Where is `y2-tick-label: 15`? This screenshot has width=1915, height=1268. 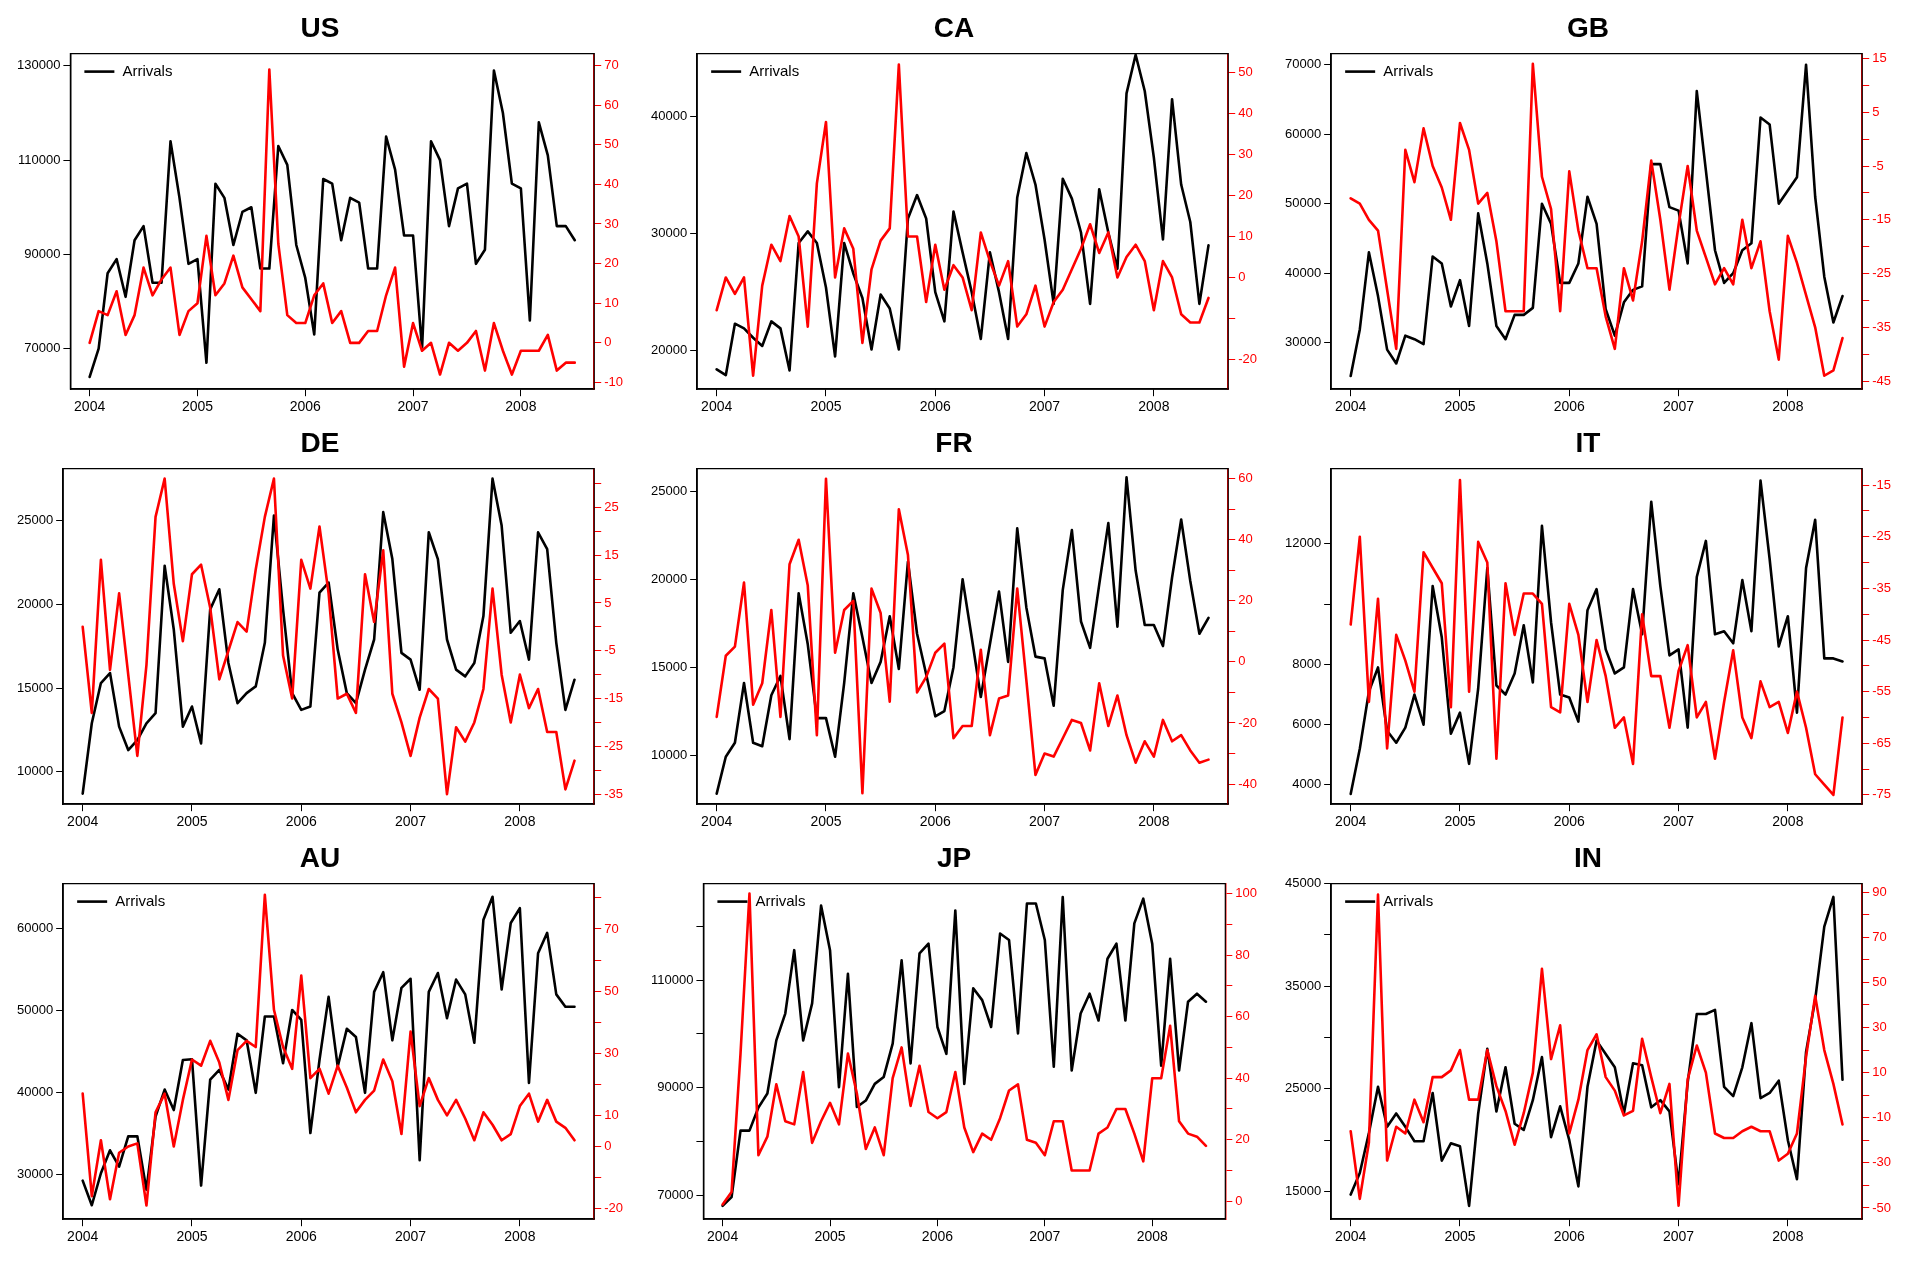 y2-tick-label: 15 is located at coordinates (1879, 58).